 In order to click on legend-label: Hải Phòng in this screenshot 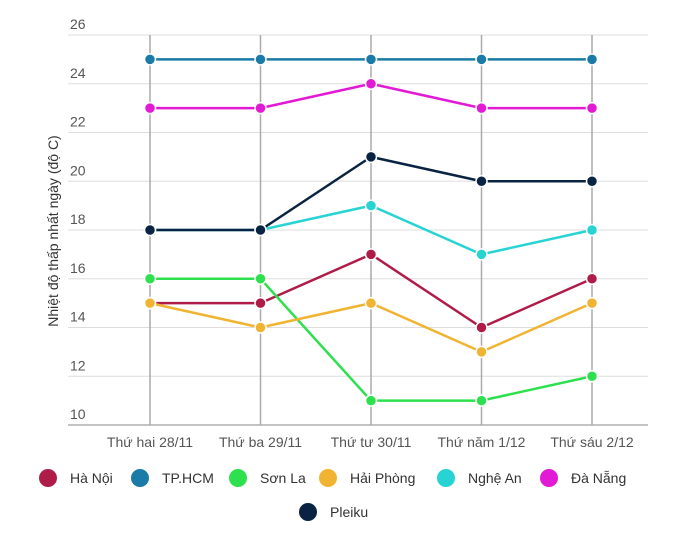, I will do `click(382, 478)`.